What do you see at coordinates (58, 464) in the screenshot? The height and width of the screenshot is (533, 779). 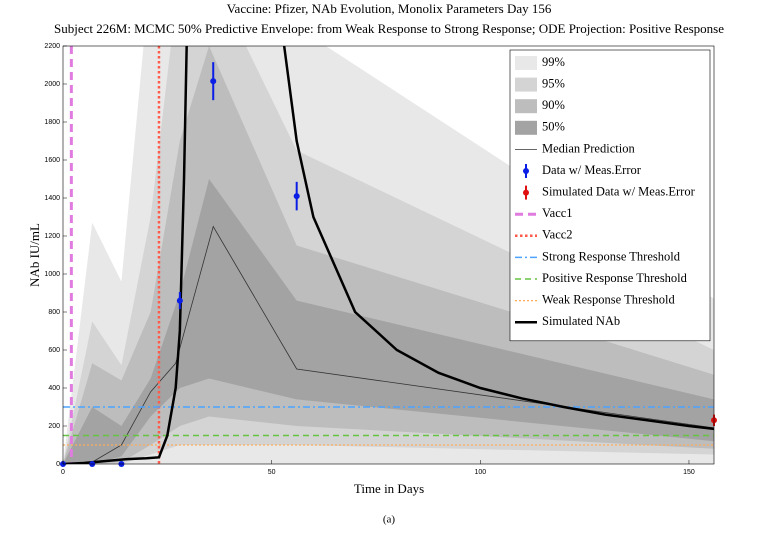 I see `y-tick-label: 0` at bounding box center [58, 464].